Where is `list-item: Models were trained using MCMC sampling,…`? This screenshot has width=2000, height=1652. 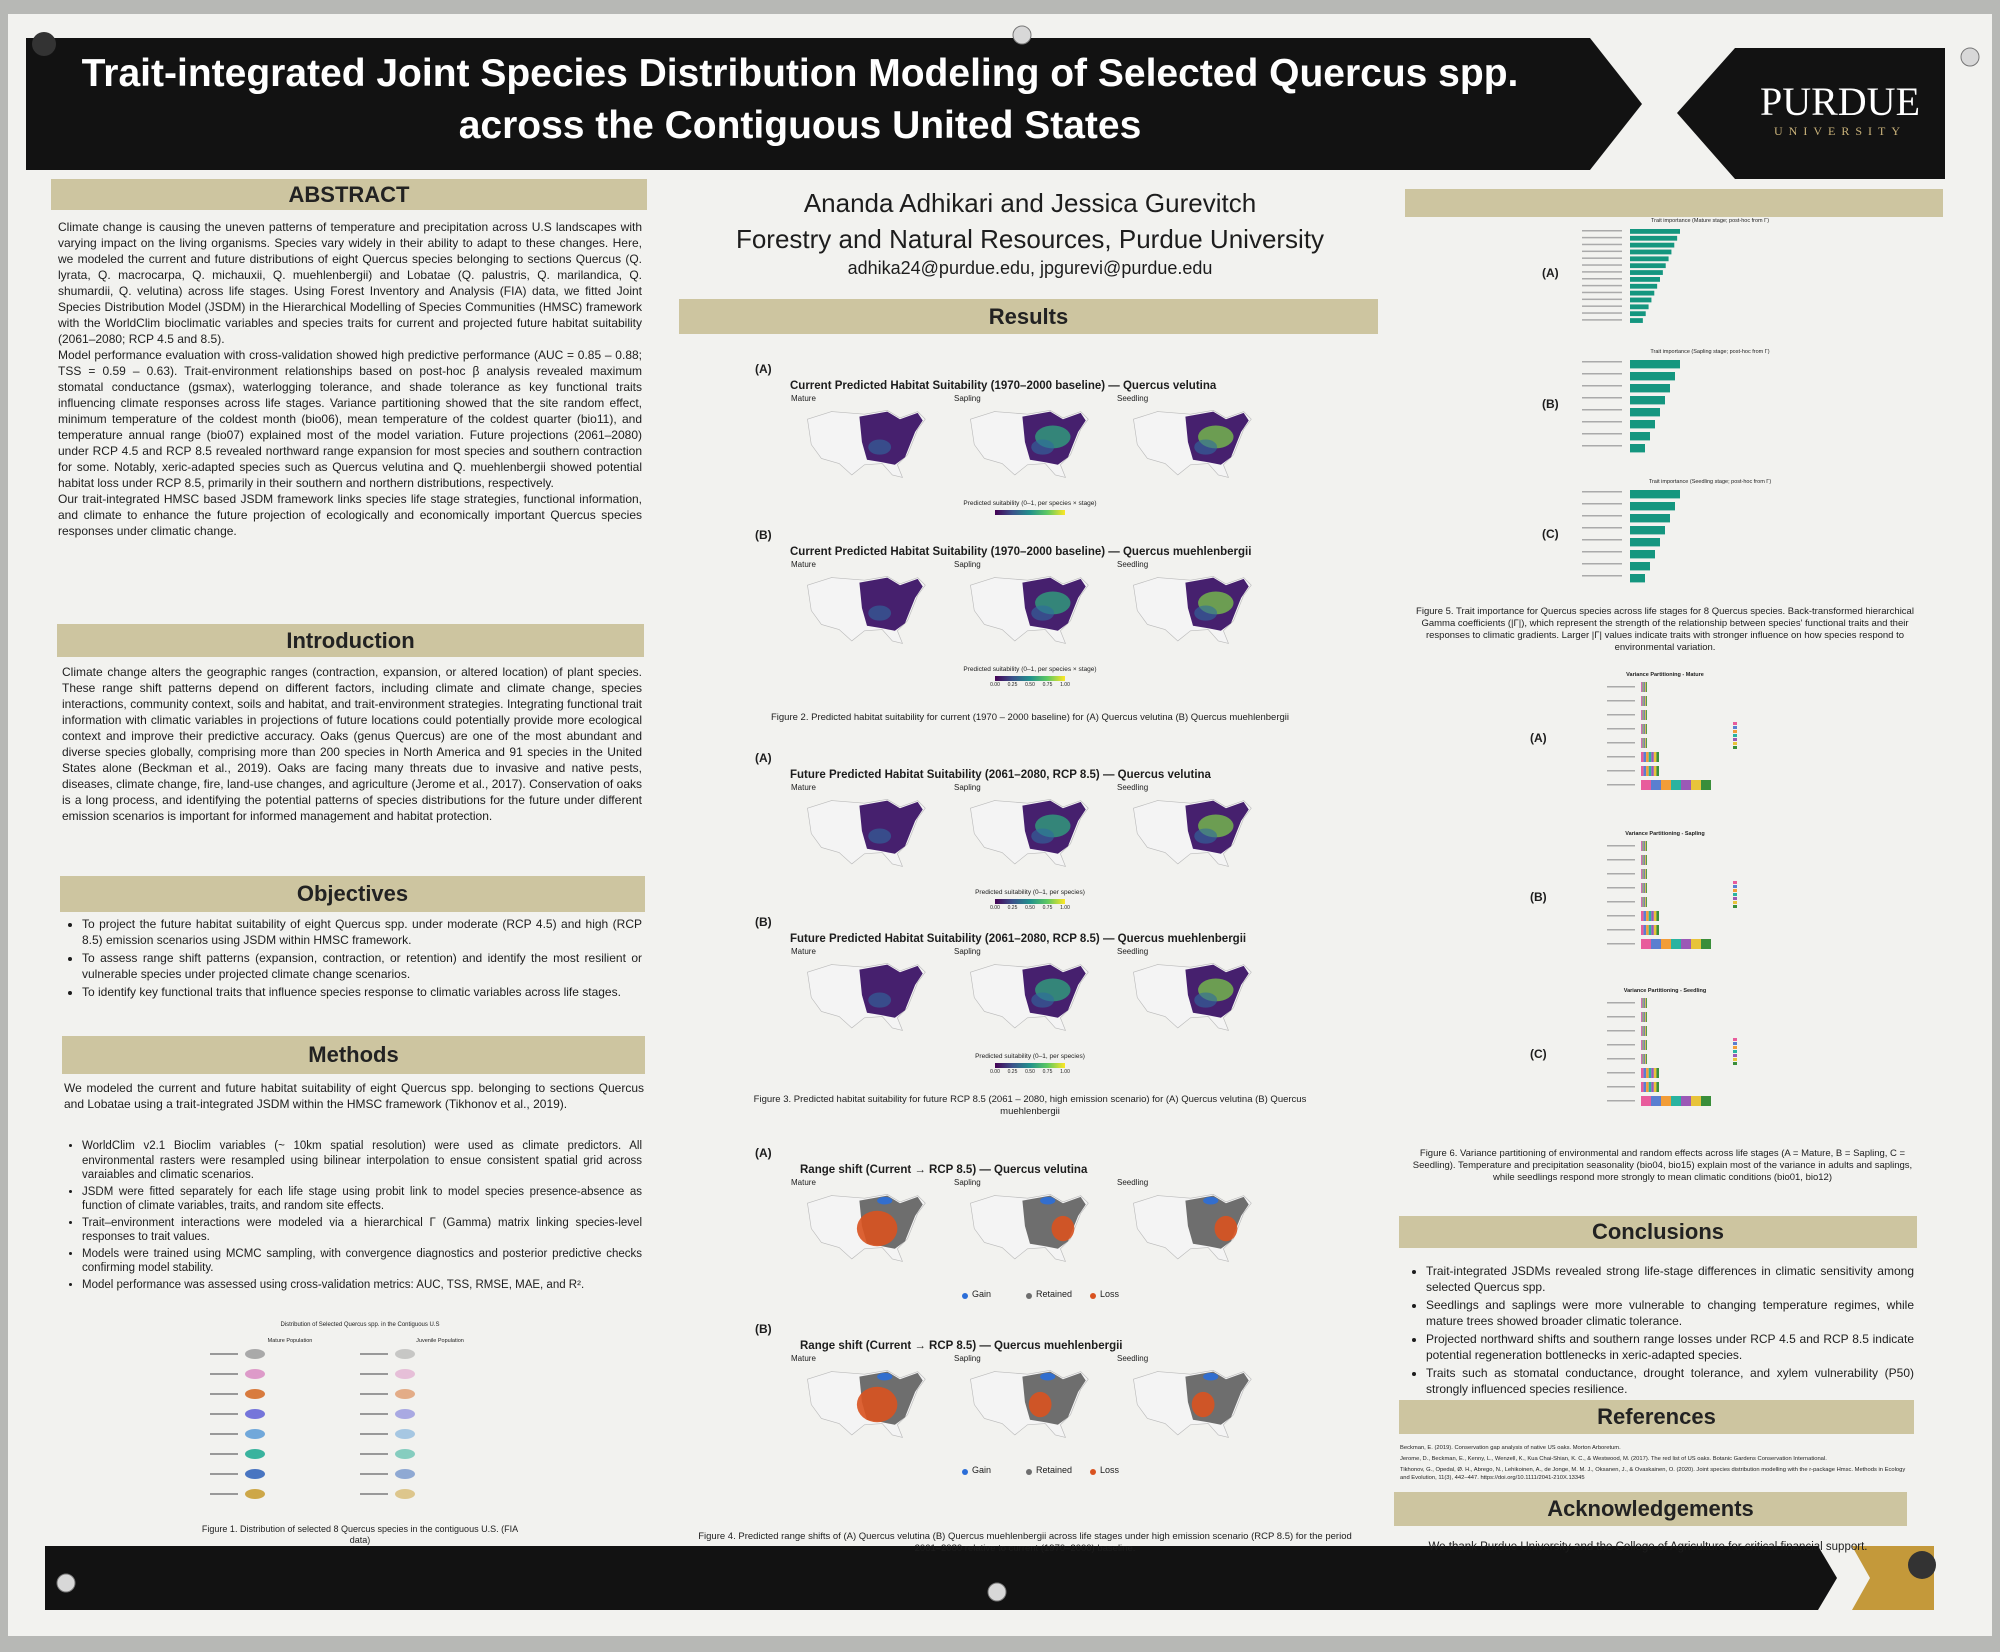
list-item: Models were trained using MCMC sampling,… is located at coordinates (362, 1261).